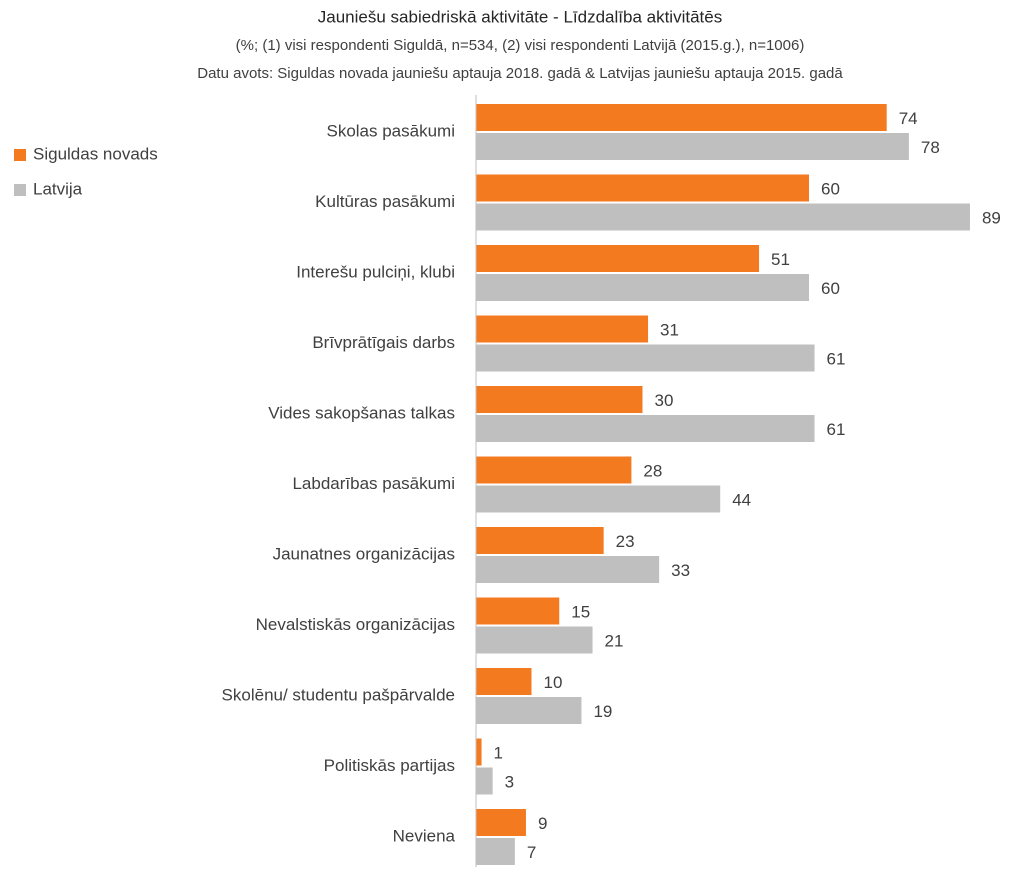 The image size is (1011, 872). What do you see at coordinates (361, 412) in the screenshot?
I see `category-label: Vides sakopšanas talkas` at bounding box center [361, 412].